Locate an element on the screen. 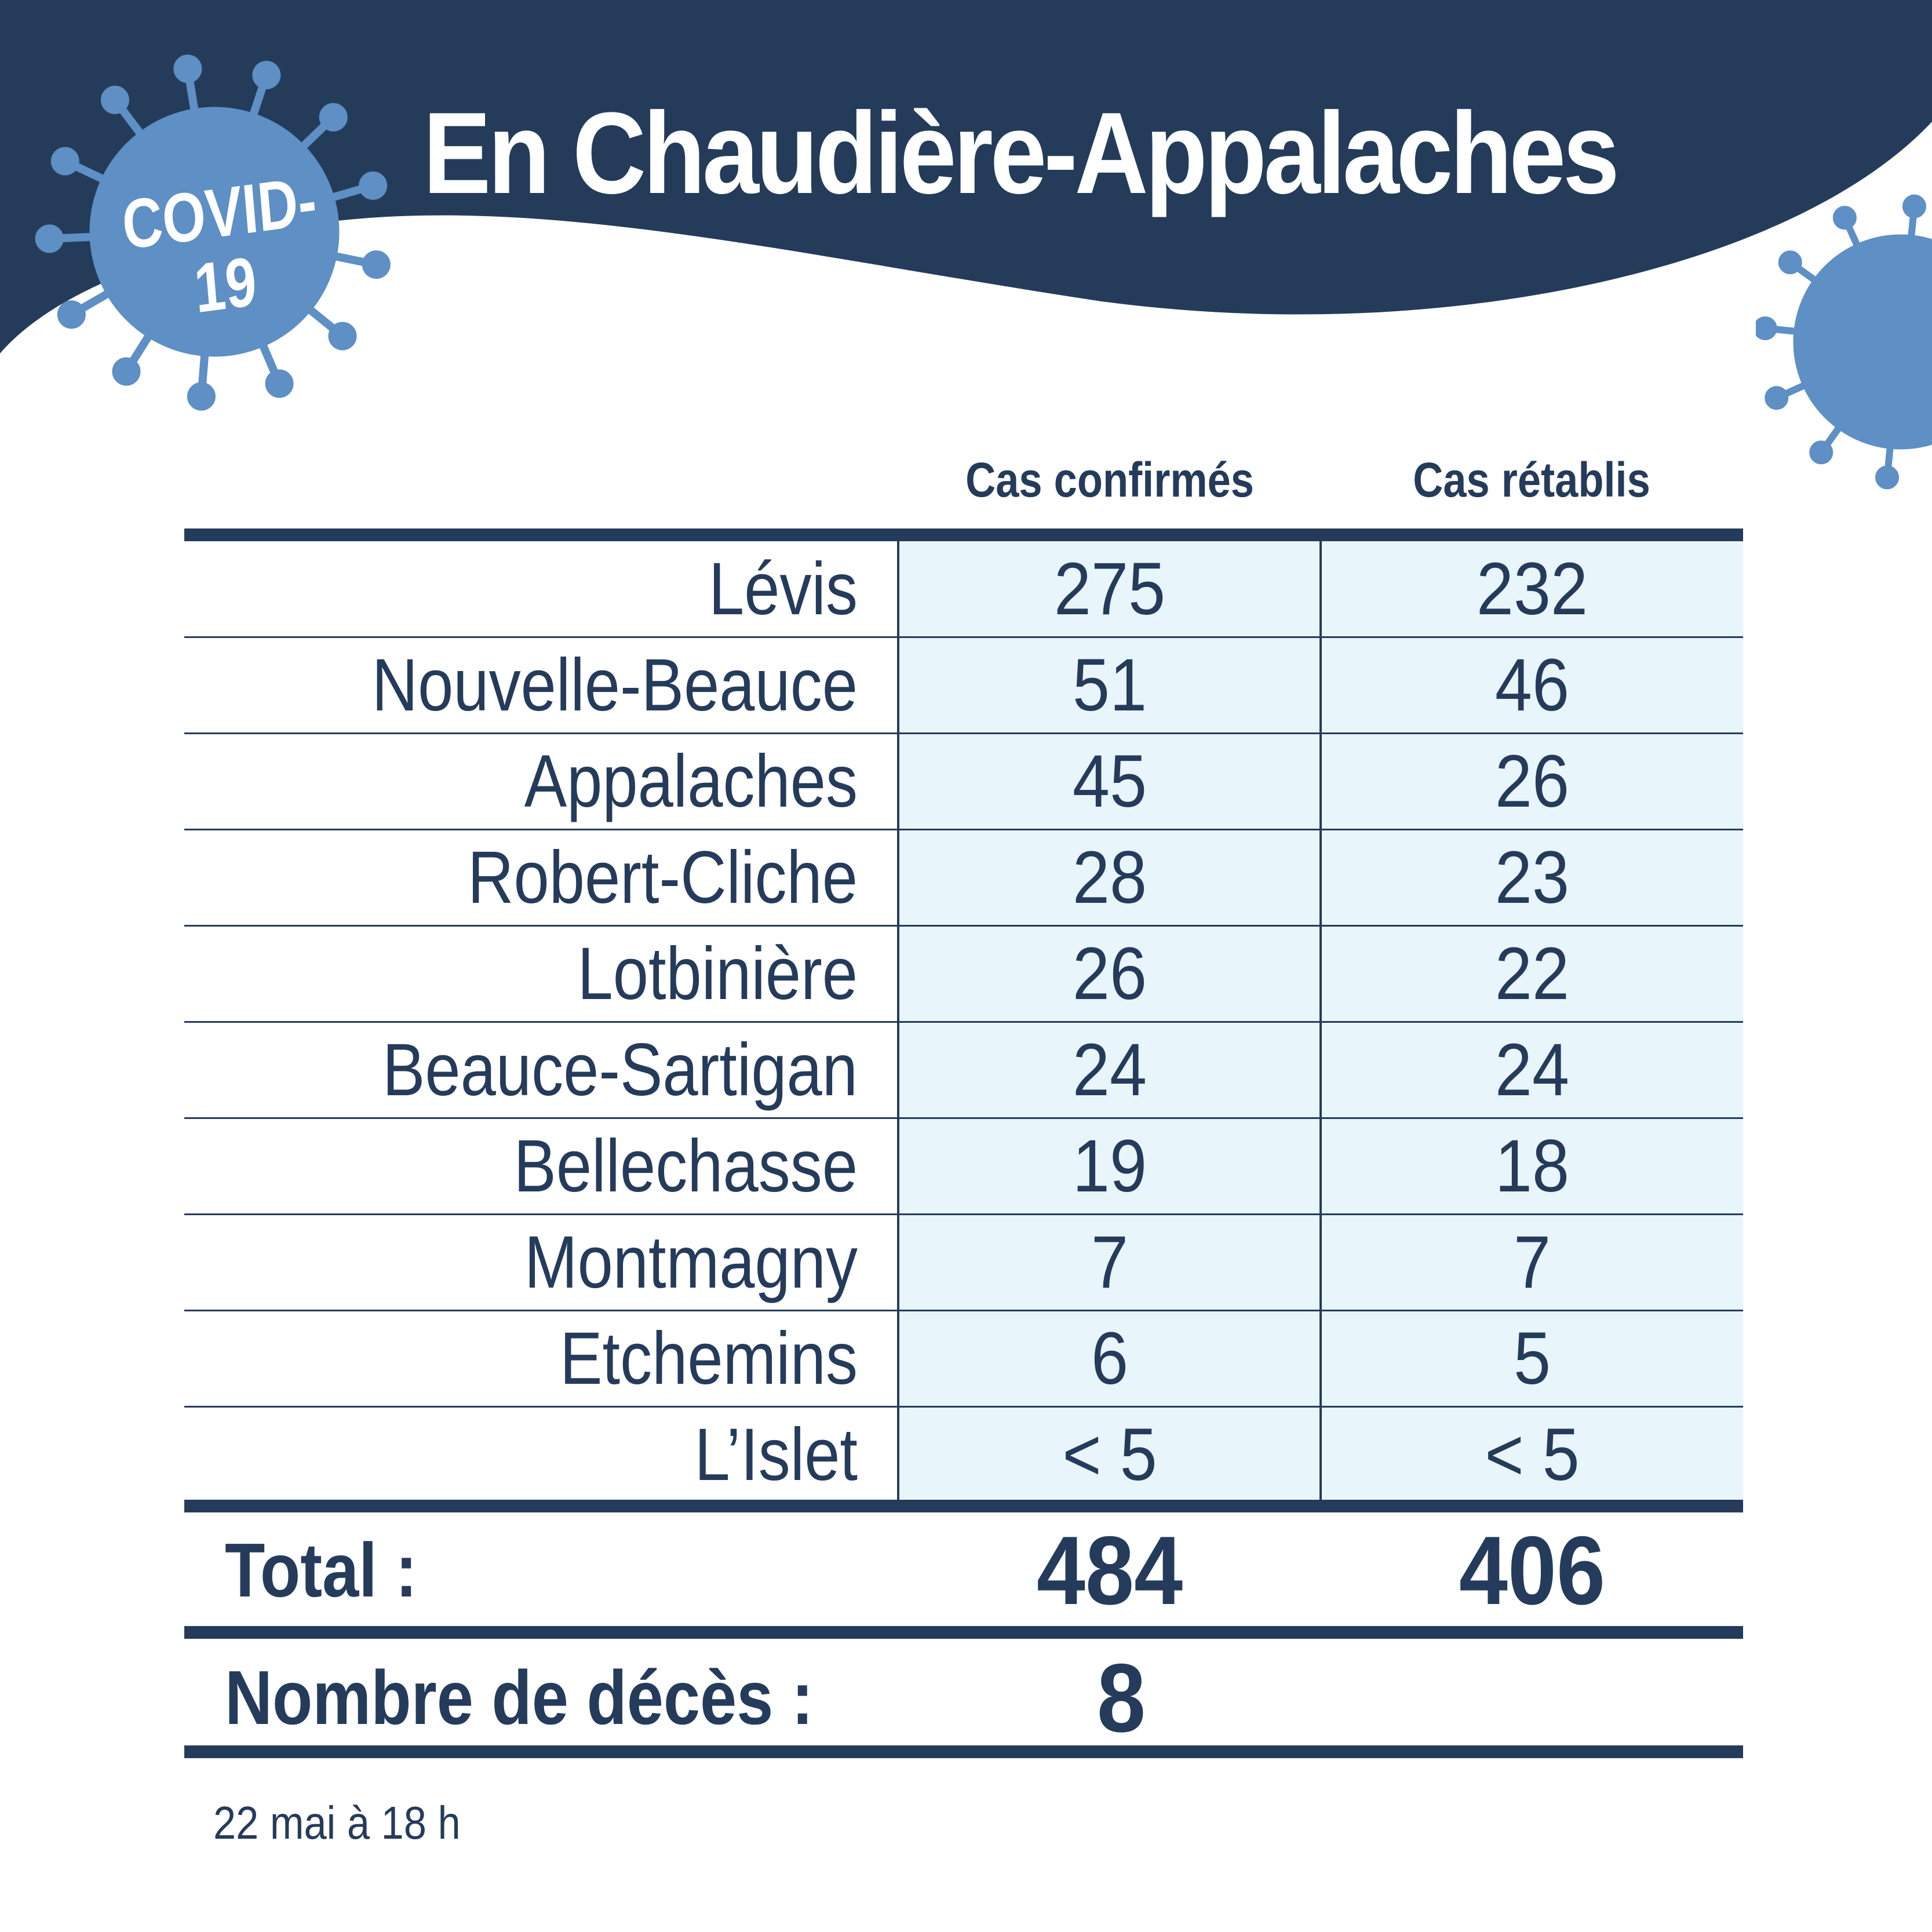 This screenshot has width=1932, height=1932. table-row: Appalaches 45 26 is located at coordinates (964, 781).